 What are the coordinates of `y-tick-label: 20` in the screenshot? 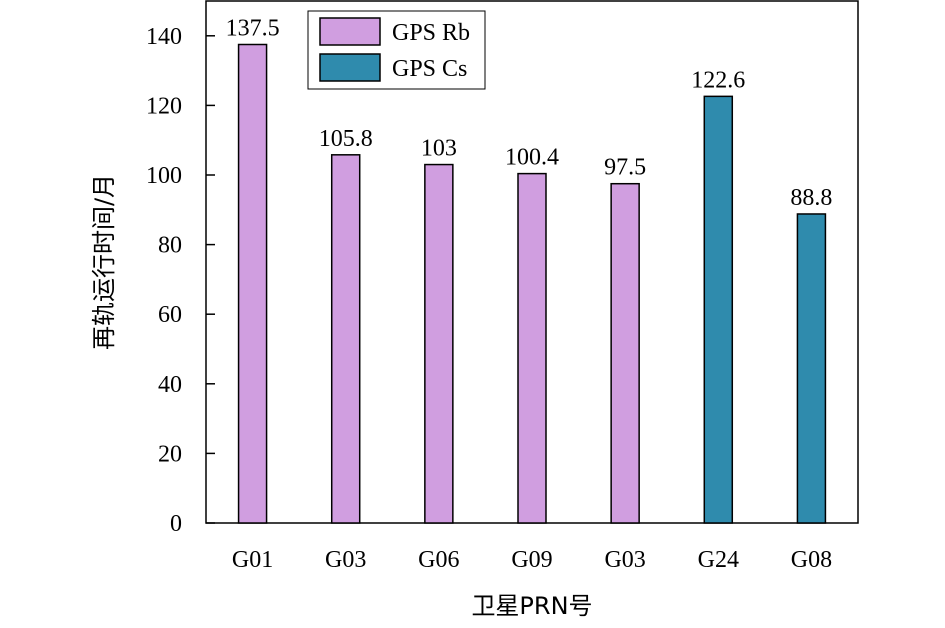 It's located at (170, 454).